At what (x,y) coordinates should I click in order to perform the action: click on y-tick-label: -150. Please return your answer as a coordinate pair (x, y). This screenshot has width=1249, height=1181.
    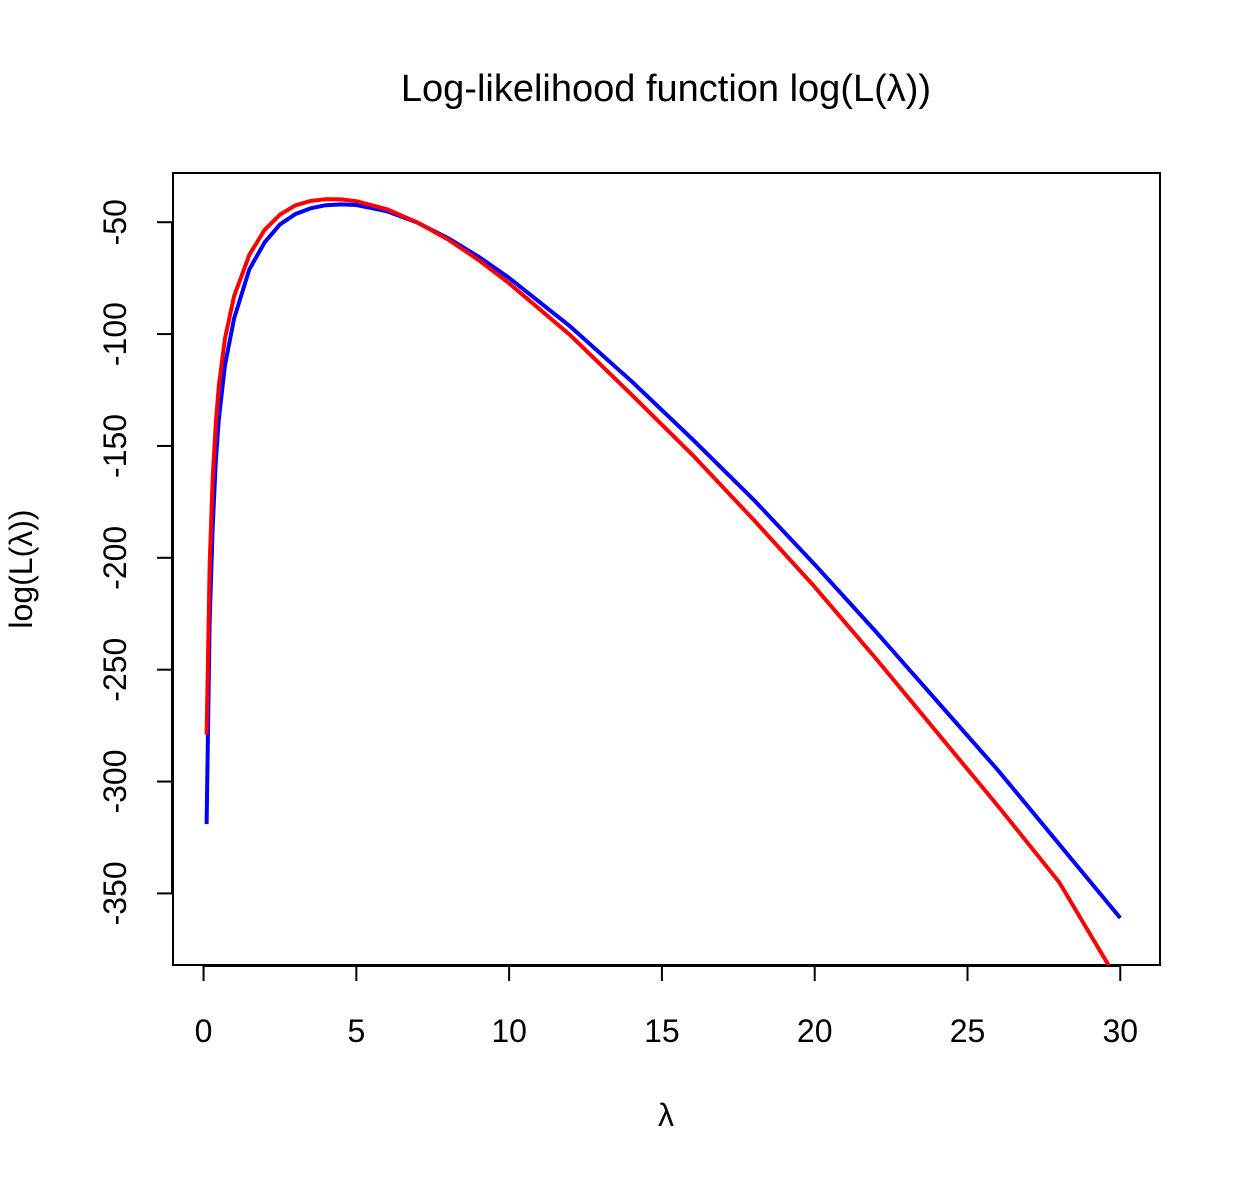
    Looking at the image, I should click on (115, 446).